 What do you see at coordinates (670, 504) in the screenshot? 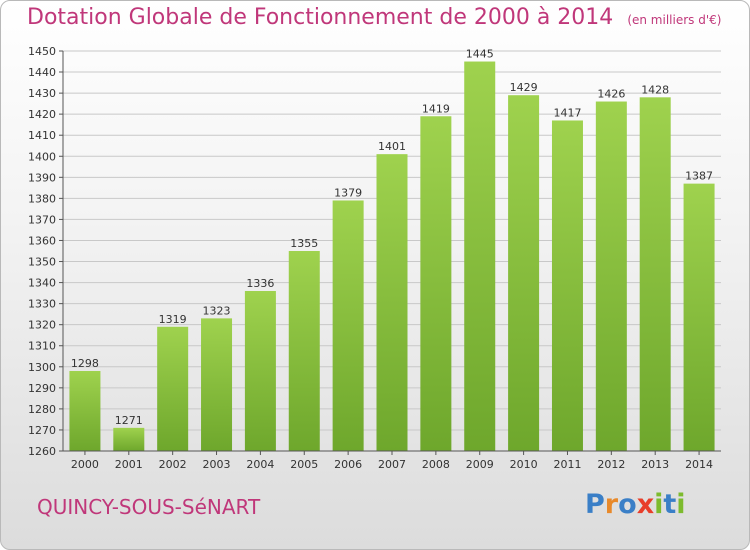
I see `logo-letter: t` at bounding box center [670, 504].